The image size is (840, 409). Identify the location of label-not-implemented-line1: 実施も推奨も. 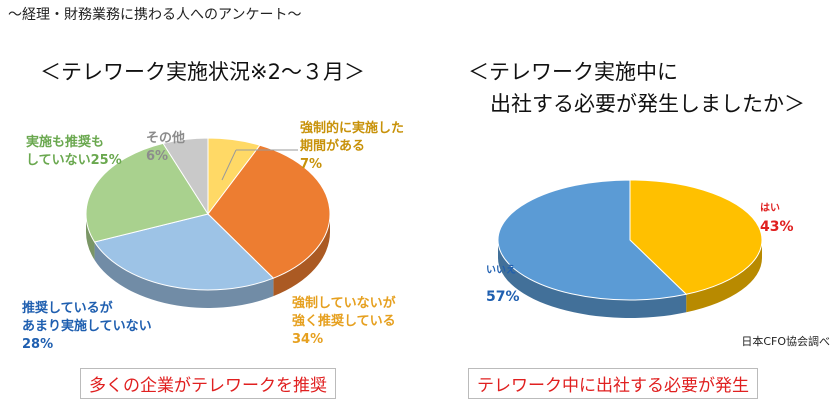
(65, 142).